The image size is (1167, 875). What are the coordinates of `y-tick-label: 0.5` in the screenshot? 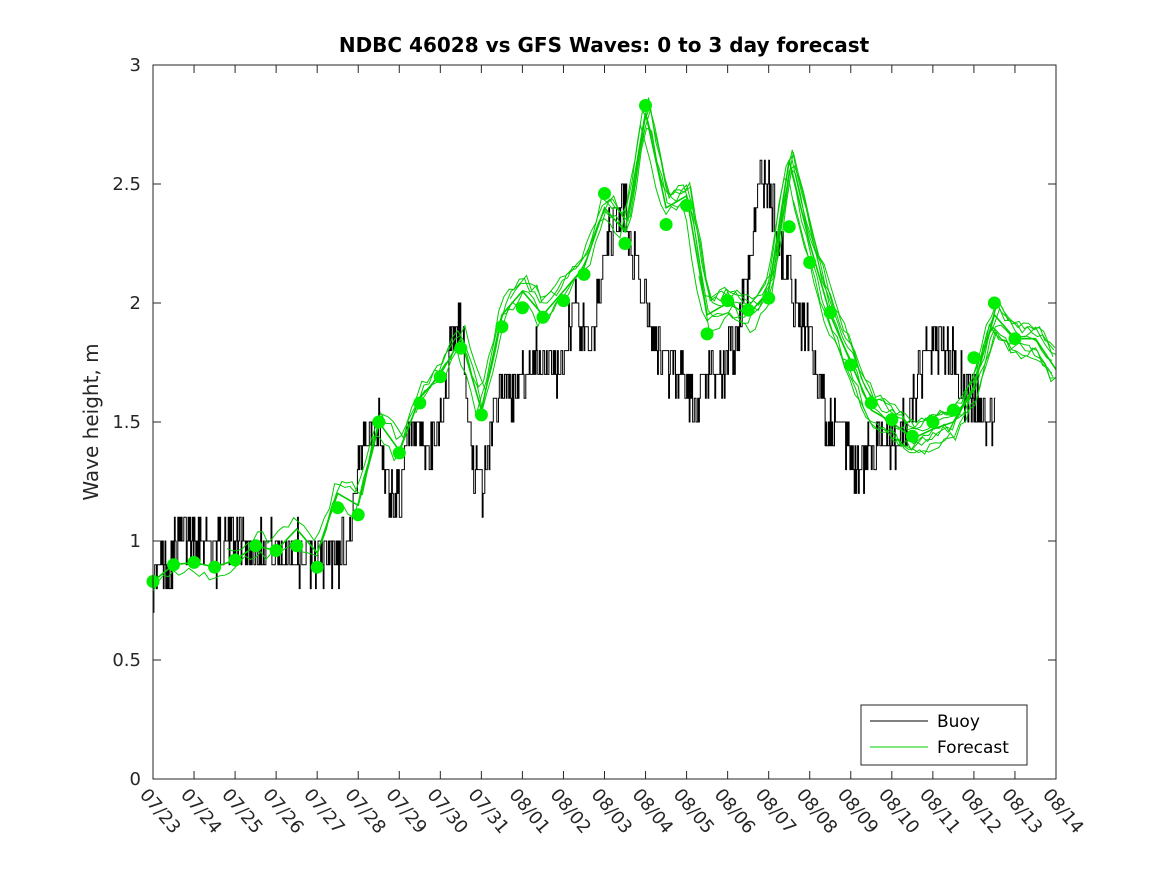 It's located at (126, 660).